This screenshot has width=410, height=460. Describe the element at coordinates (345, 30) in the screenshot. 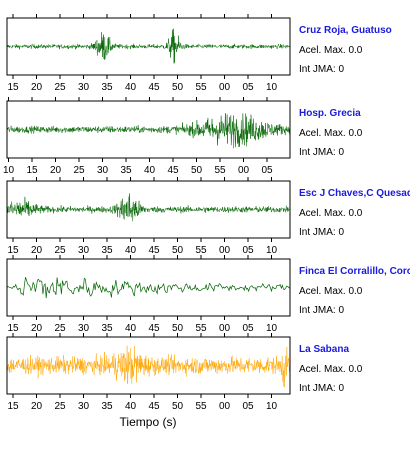

I see `station-name: Cruz Roja, Guatuso` at that location.